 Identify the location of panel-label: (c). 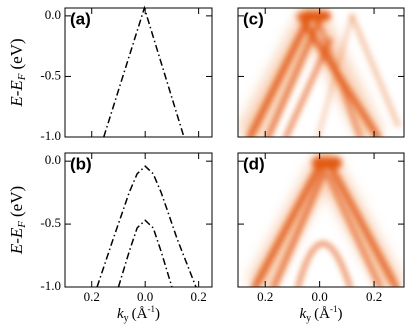
(253, 18).